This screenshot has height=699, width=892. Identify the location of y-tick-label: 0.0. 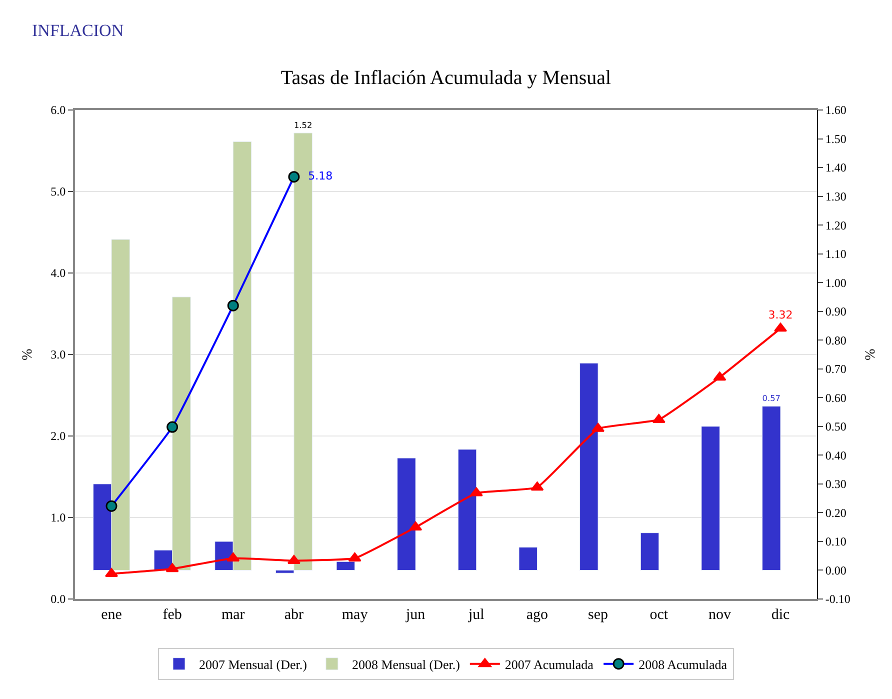
(58, 599).